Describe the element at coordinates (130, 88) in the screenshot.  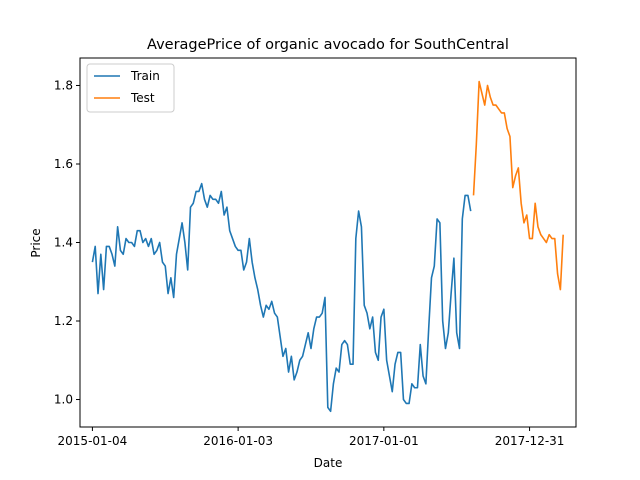
I see `legend: Train Test` at that location.